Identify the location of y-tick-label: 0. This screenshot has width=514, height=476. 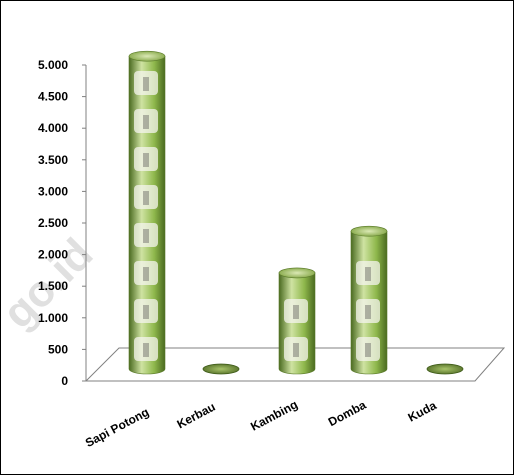
(64, 381).